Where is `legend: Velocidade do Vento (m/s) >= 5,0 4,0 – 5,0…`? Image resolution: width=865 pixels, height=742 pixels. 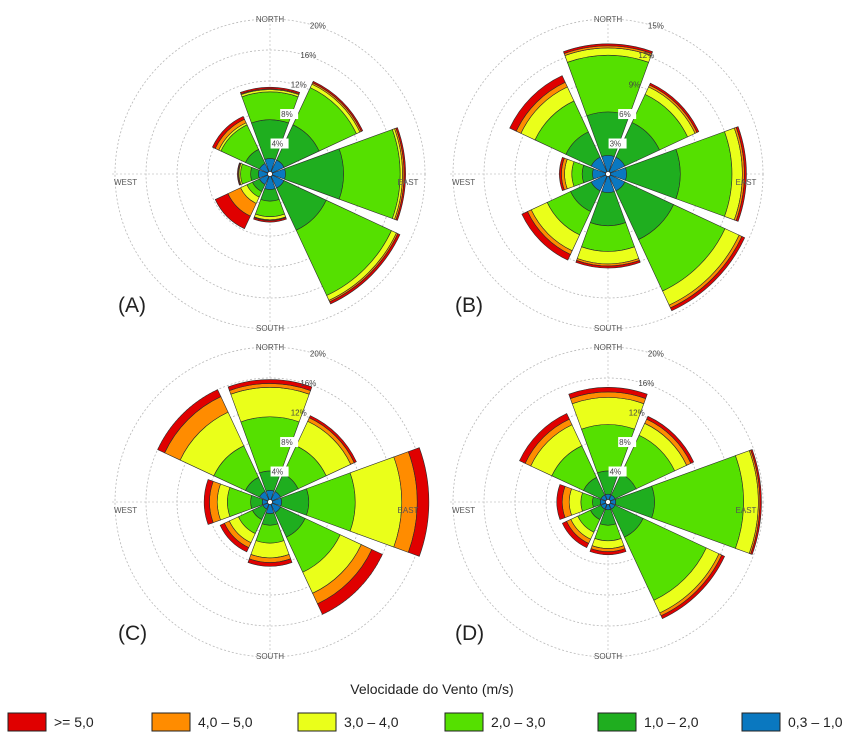 legend: Velocidade do Vento (m/s) >= 5,0 4,0 – 5,0… is located at coordinates (425, 706).